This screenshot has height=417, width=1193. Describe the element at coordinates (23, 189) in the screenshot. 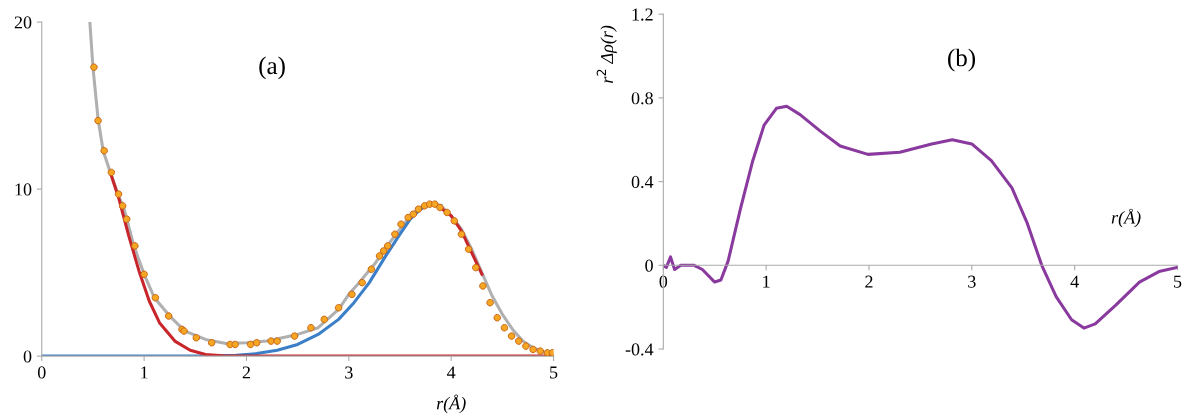

I see `y-tick-label: 10` at that location.